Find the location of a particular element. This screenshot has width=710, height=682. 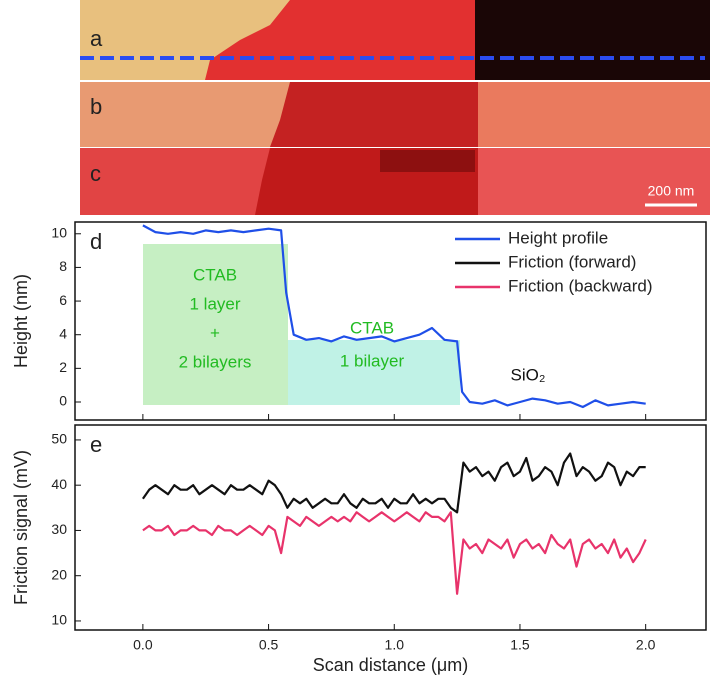

x-tick-label: 0.5 is located at coordinates (269, 645).